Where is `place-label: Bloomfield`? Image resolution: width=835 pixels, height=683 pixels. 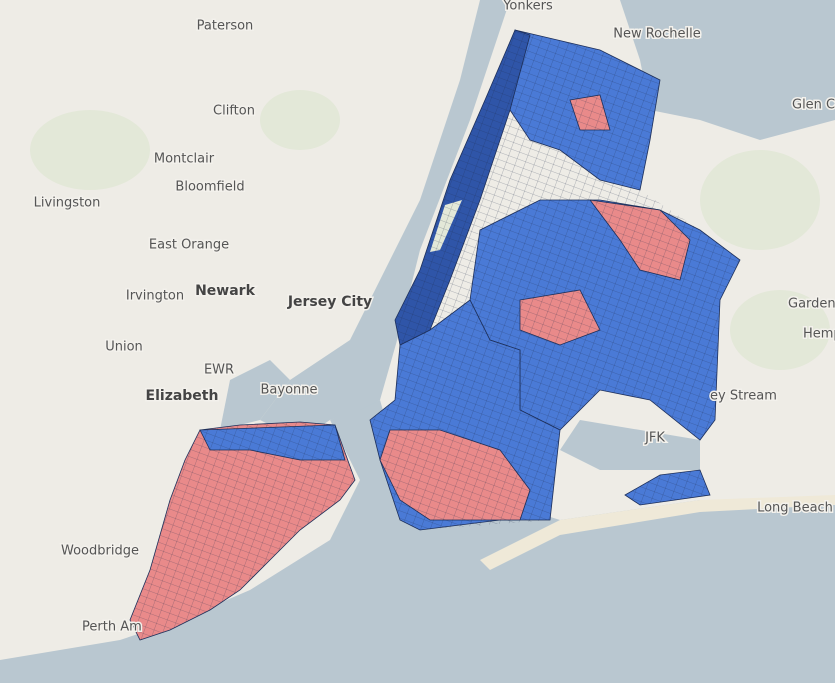 place-label: Bloomfield is located at coordinates (209, 187).